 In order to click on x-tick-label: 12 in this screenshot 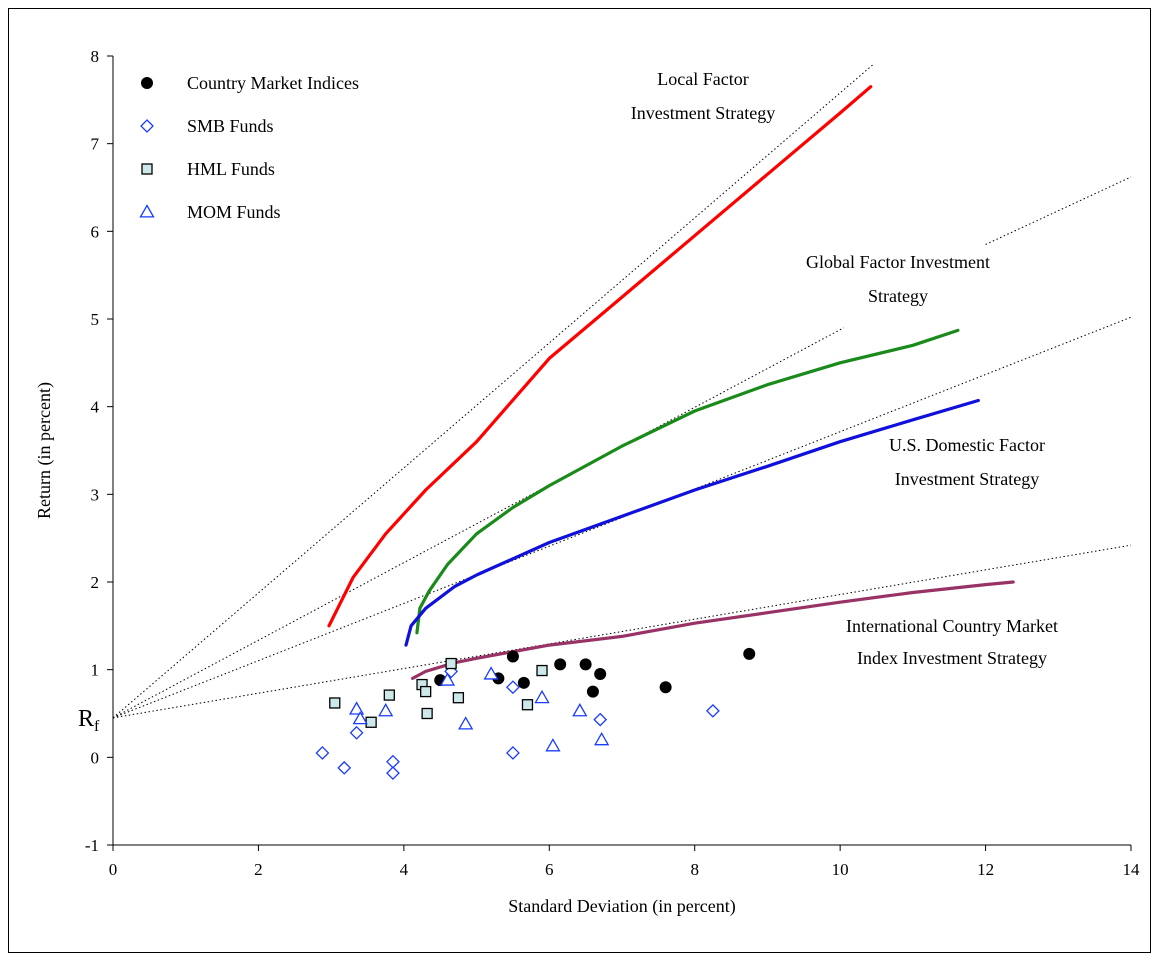, I will do `click(985, 869)`.